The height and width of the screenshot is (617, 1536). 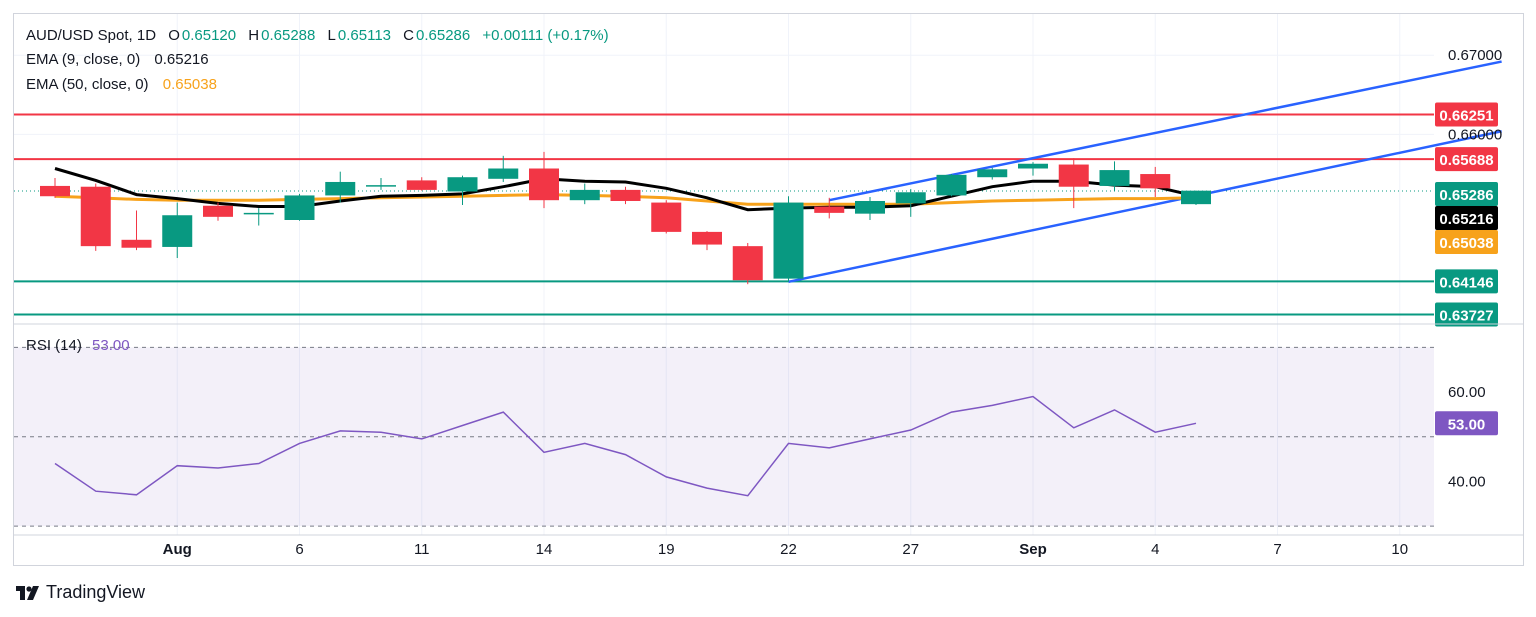 I want to click on open-label: O, so click(x=174, y=35).